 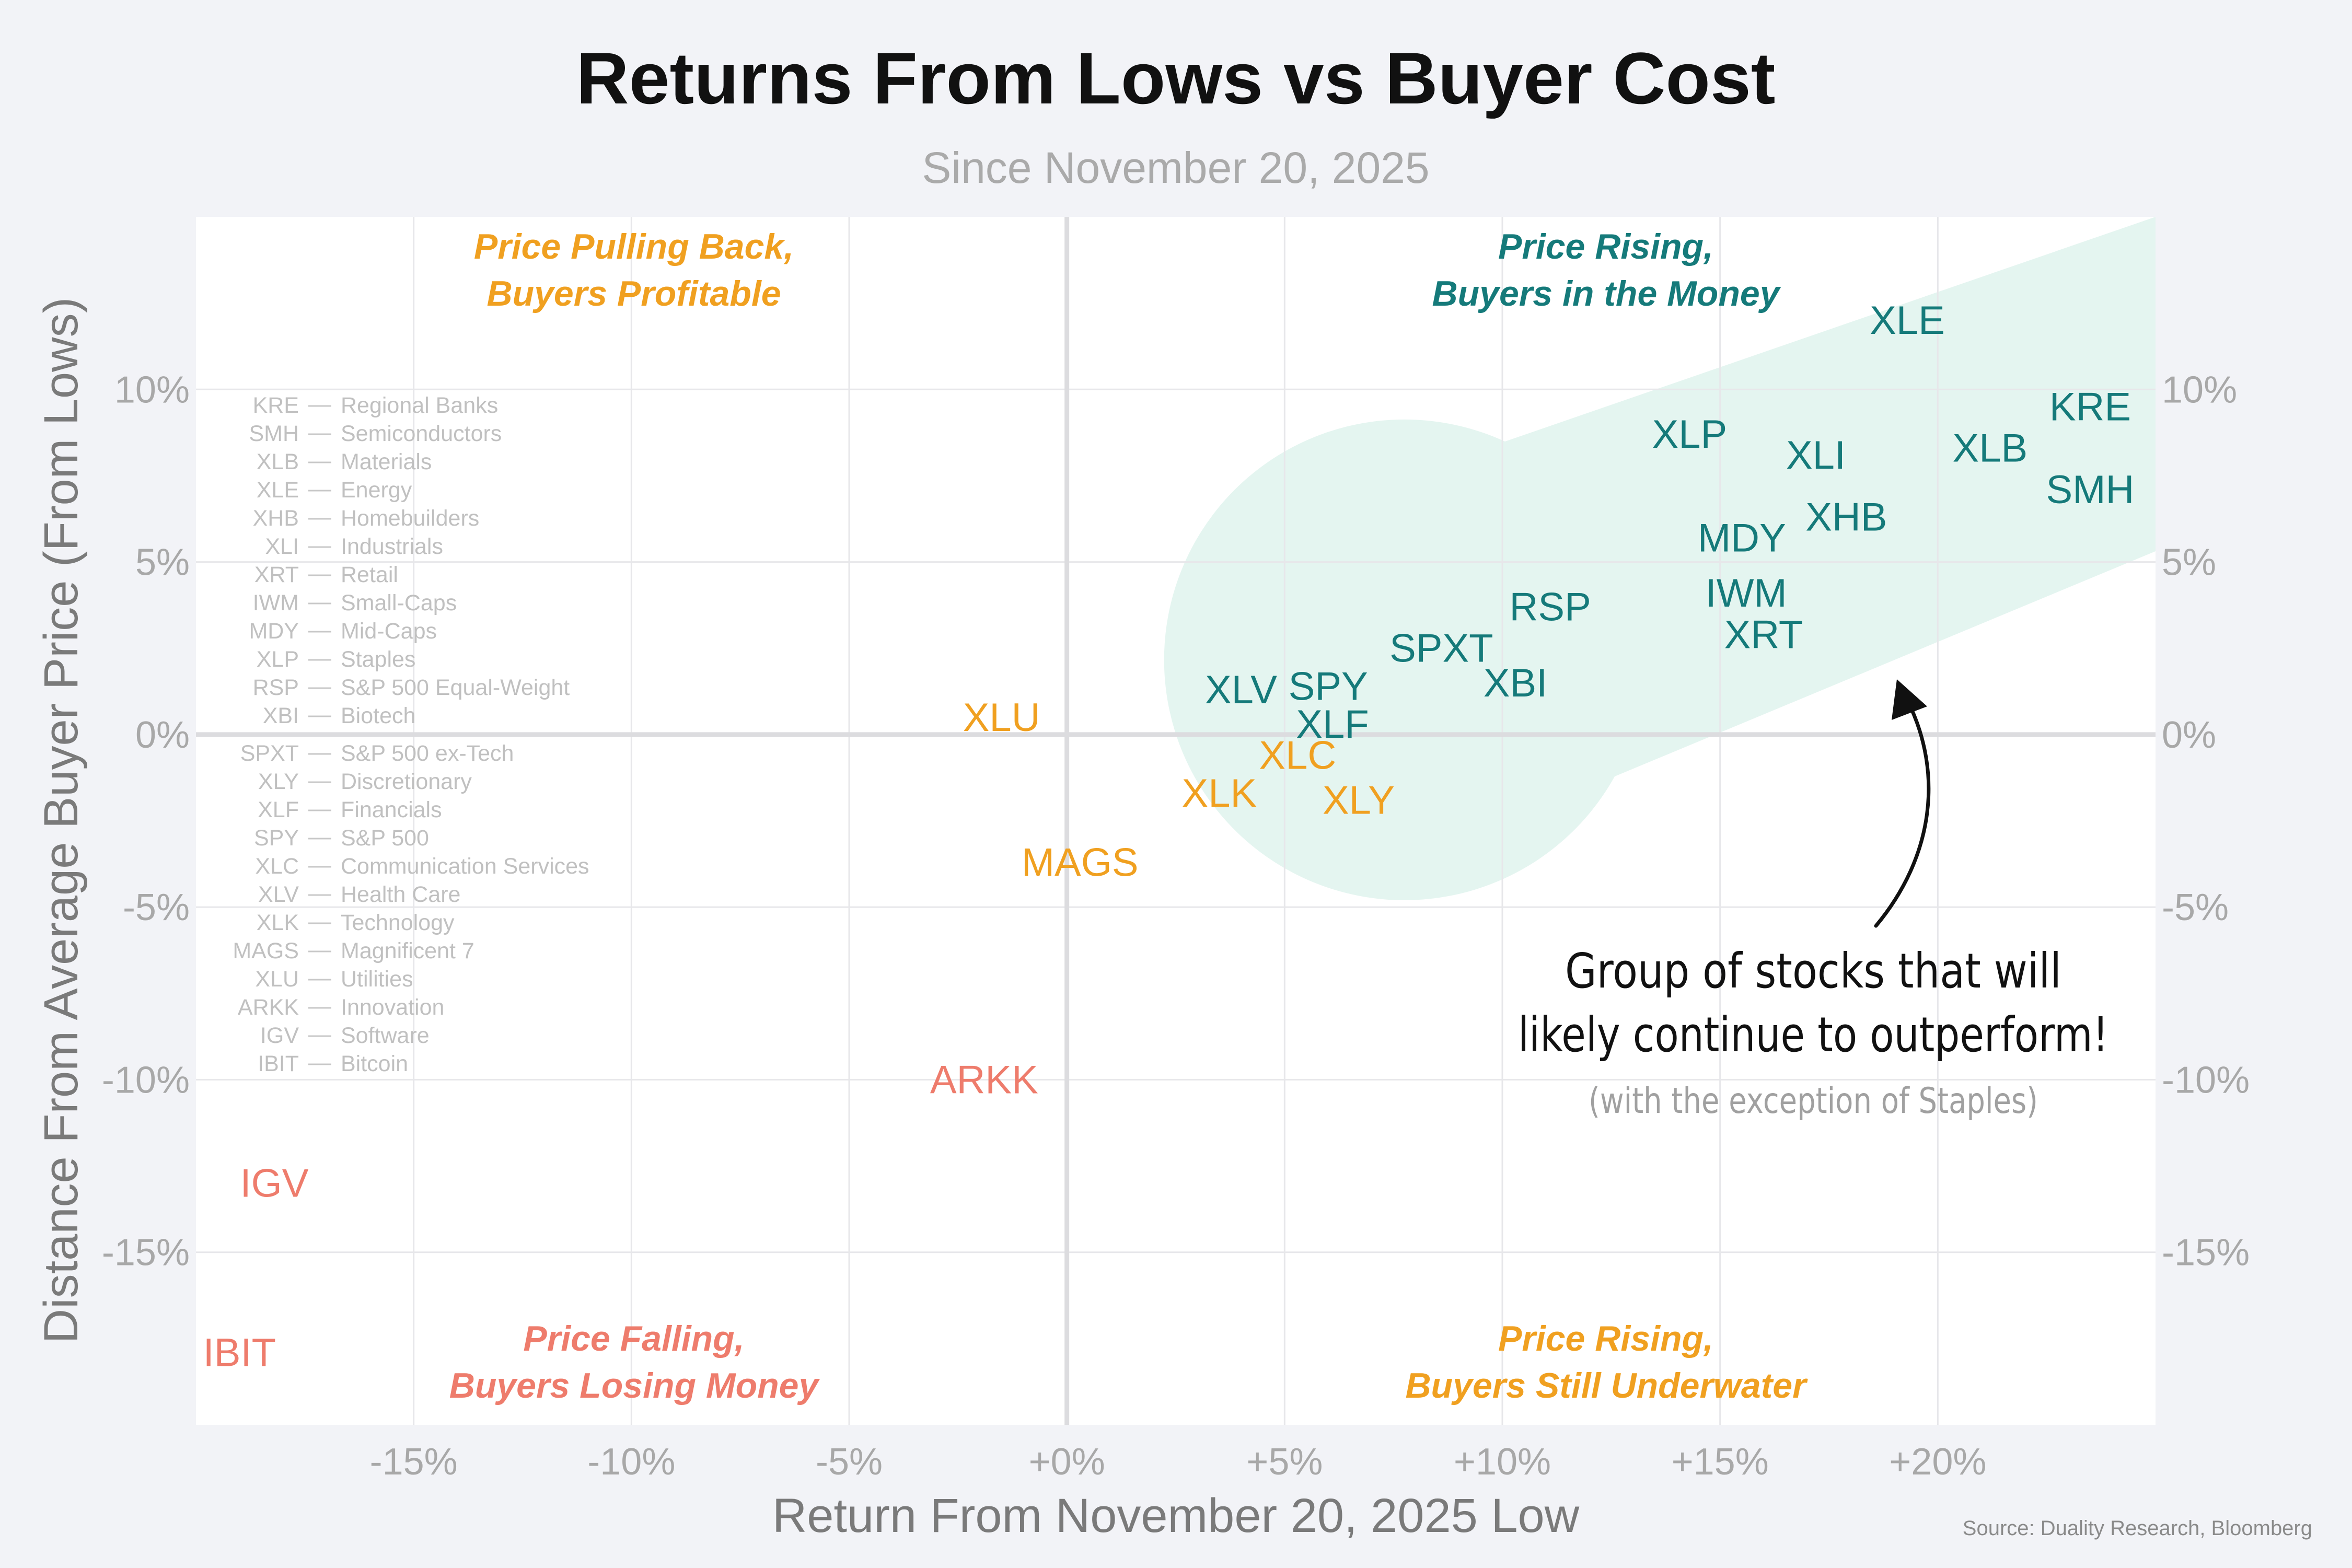 I want to click on legend-item-xrt: XRT Retail, so click(x=326, y=574).